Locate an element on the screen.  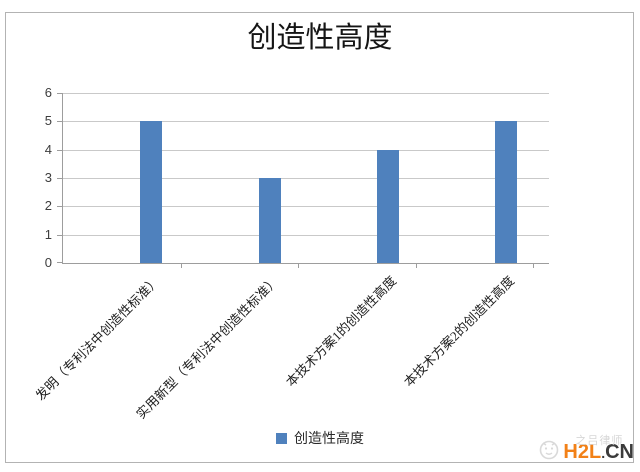
y-axis-label-5: 5 is located at coordinates (48, 121).